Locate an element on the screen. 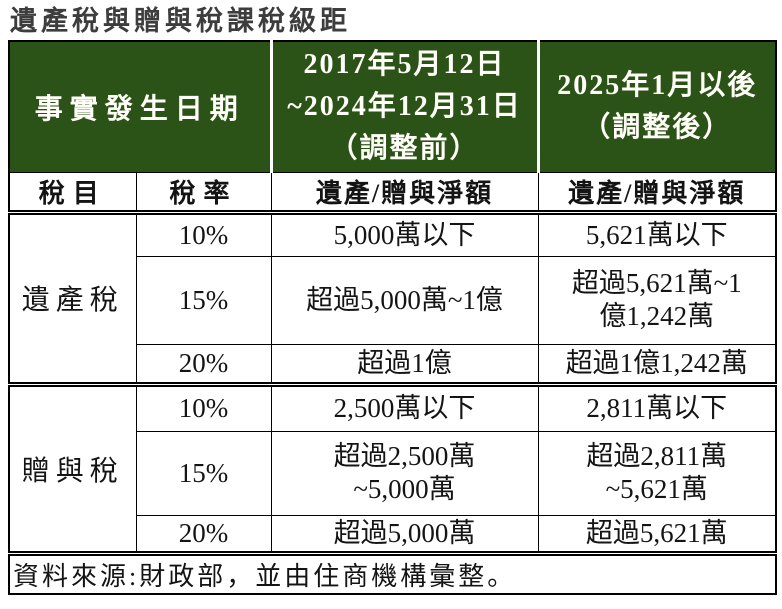 The width and height of the screenshot is (782, 609). table-subheader-row: 稅目 稅率 遺產/贈與淨額 遺產/贈與淨額 is located at coordinates (392, 193).